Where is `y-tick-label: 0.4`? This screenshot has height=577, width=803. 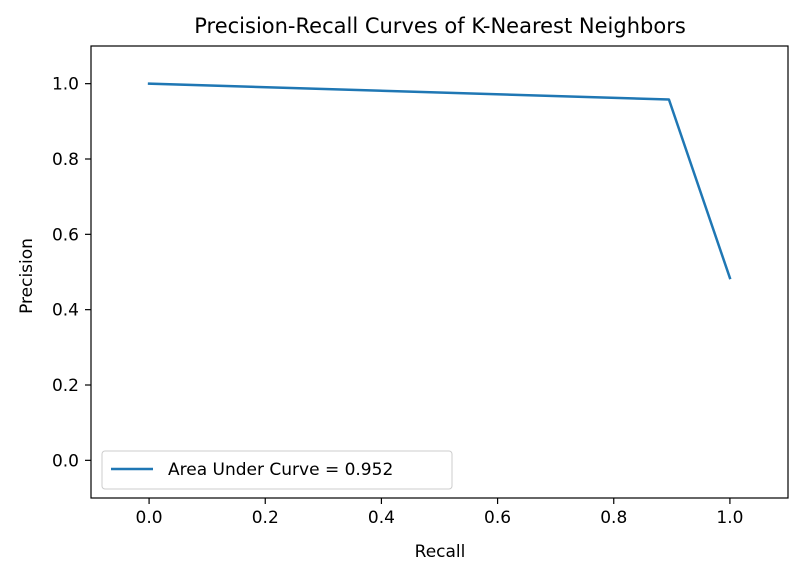
y-tick-label: 0.4 is located at coordinates (65, 311).